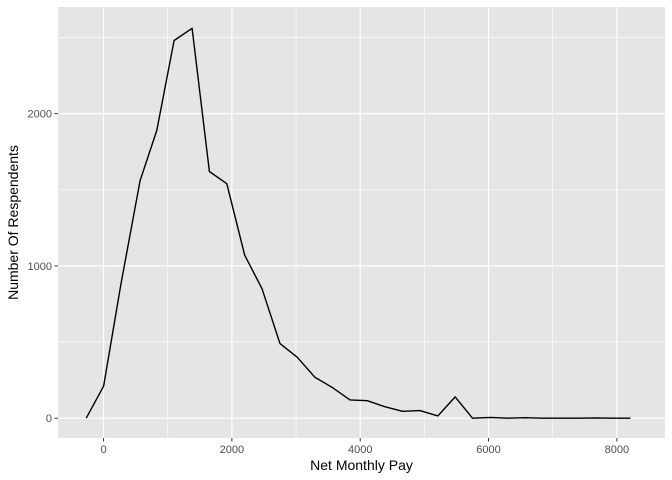 The image size is (672, 480). What do you see at coordinates (40, 115) in the screenshot?
I see `y-tick-label: 2000` at bounding box center [40, 115].